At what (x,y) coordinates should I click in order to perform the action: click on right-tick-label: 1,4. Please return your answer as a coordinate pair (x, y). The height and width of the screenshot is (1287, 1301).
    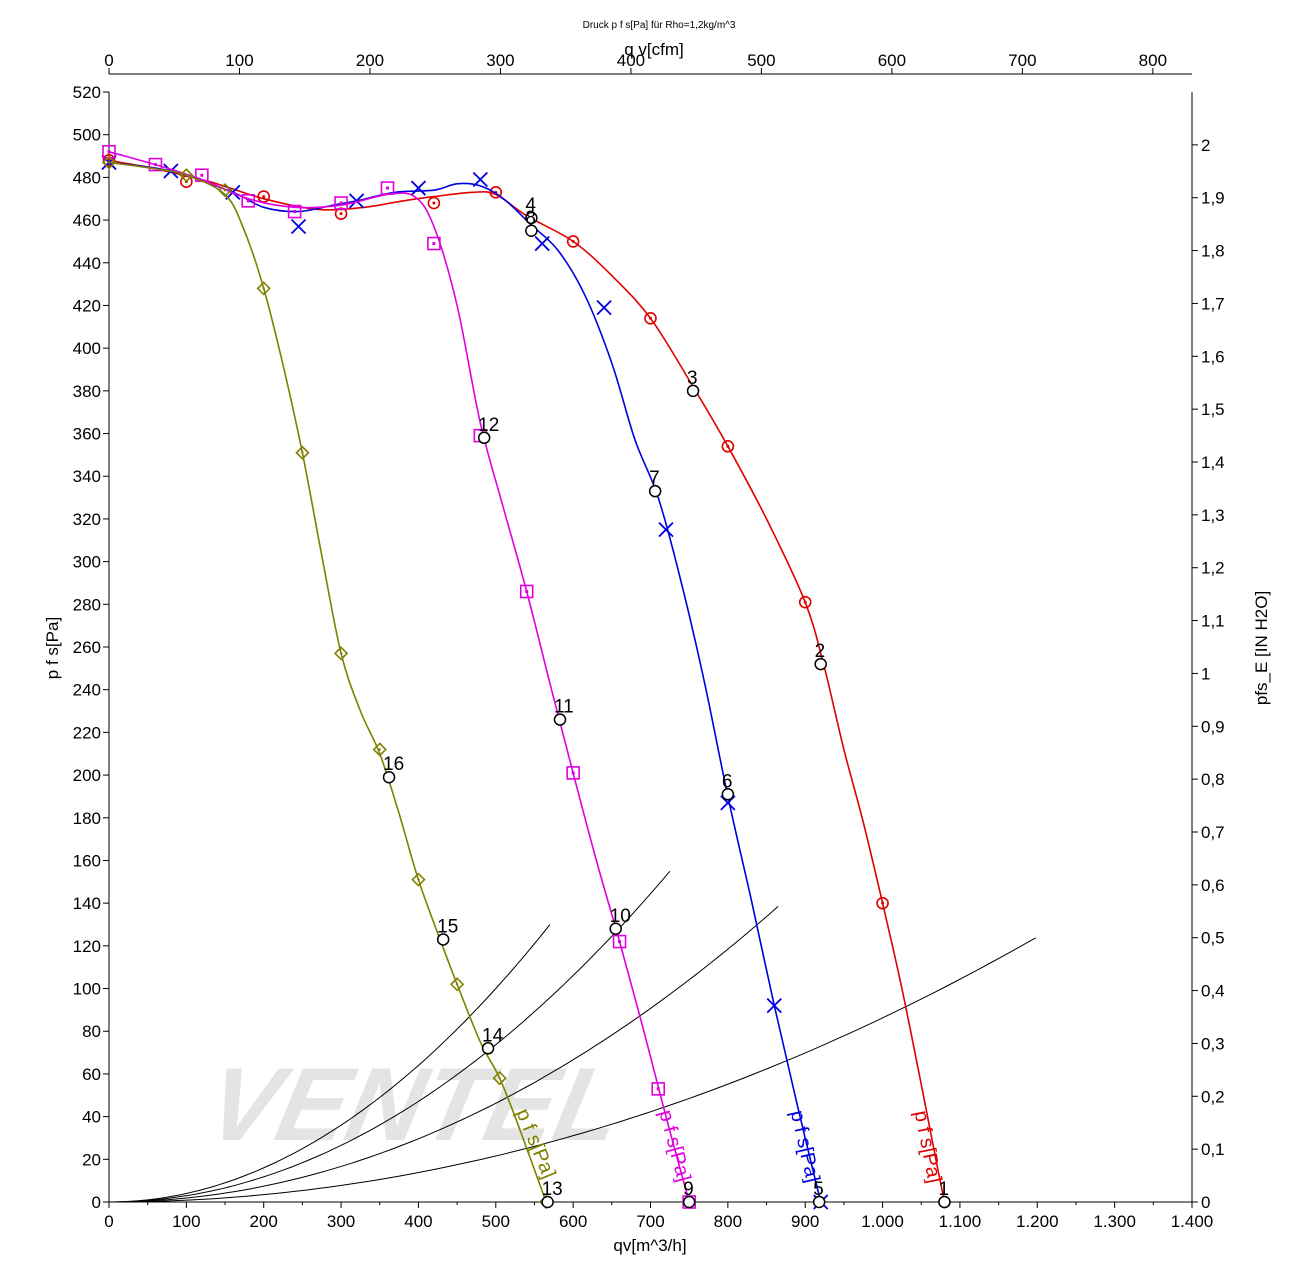
    Looking at the image, I should click on (1213, 462).